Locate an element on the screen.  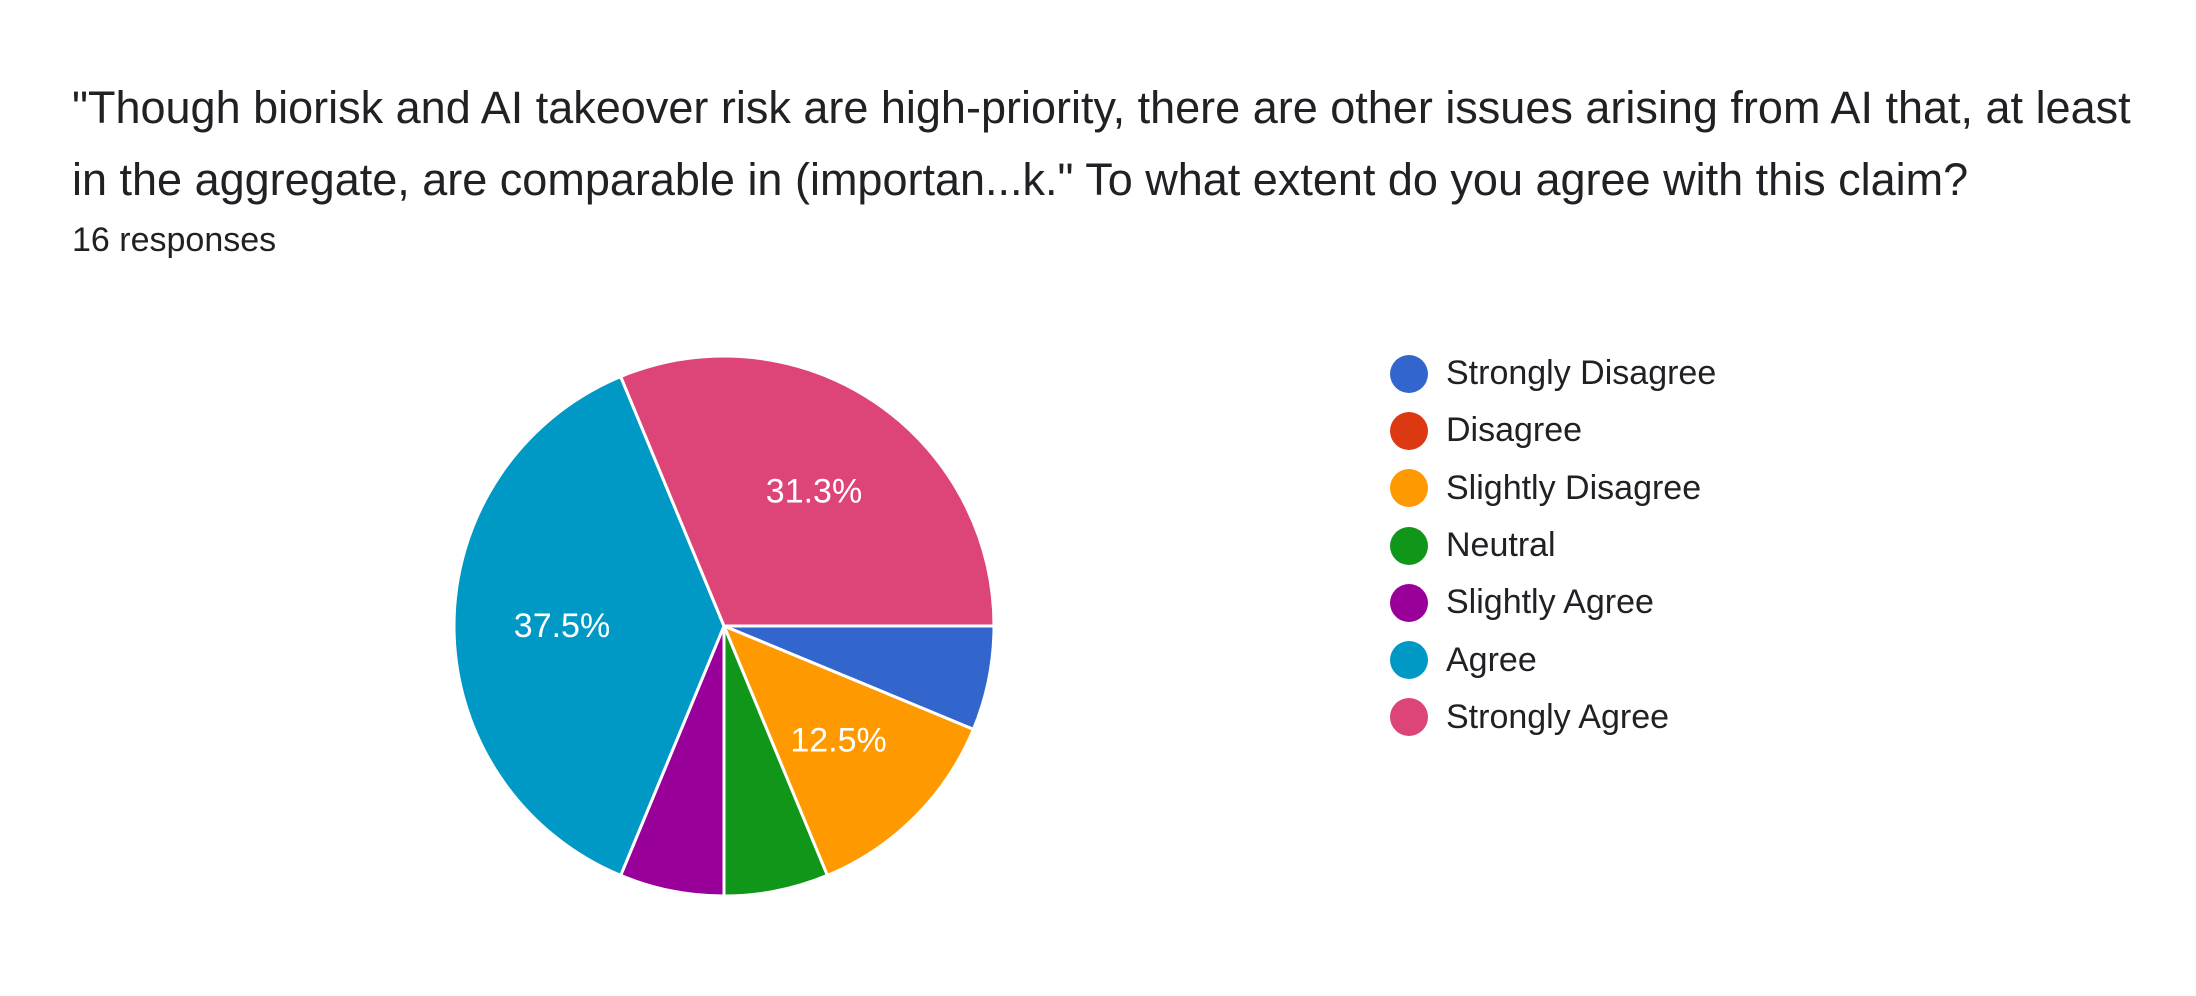
legend-item-slightly-disagree: Slightly Disagree is located at coordinates (1553, 488).